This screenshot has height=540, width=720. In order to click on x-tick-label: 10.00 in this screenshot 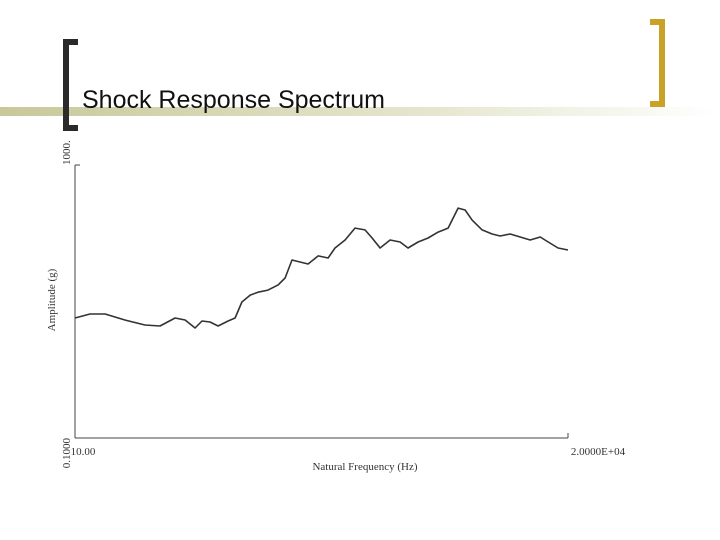, I will do `click(83, 452)`.